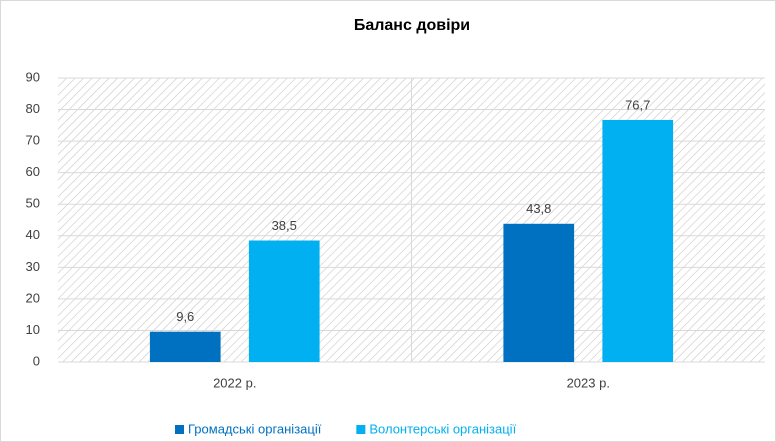 This screenshot has width=776, height=442. I want to click on y-tick-label: 80, so click(33, 108).